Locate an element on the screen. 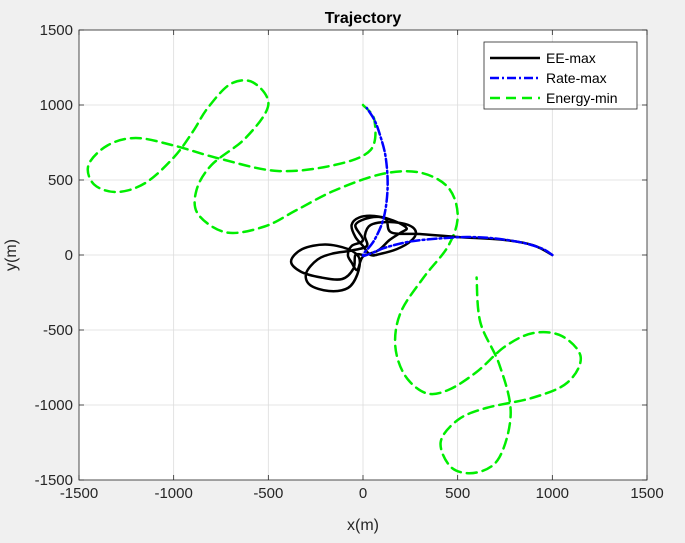  legend-label-rate-max: Rate-max is located at coordinates (576, 78).